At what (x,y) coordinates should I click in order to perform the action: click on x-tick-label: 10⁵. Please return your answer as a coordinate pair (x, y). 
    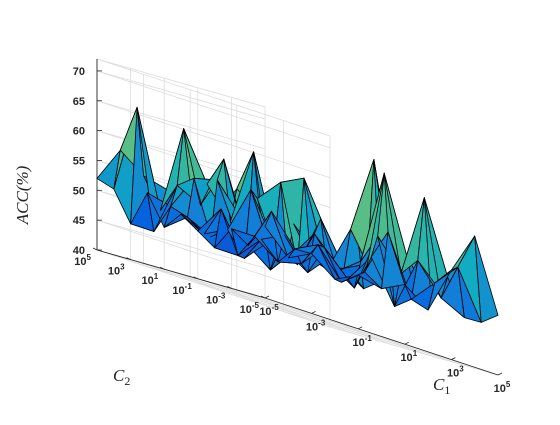
    Looking at the image, I should click on (502, 387).